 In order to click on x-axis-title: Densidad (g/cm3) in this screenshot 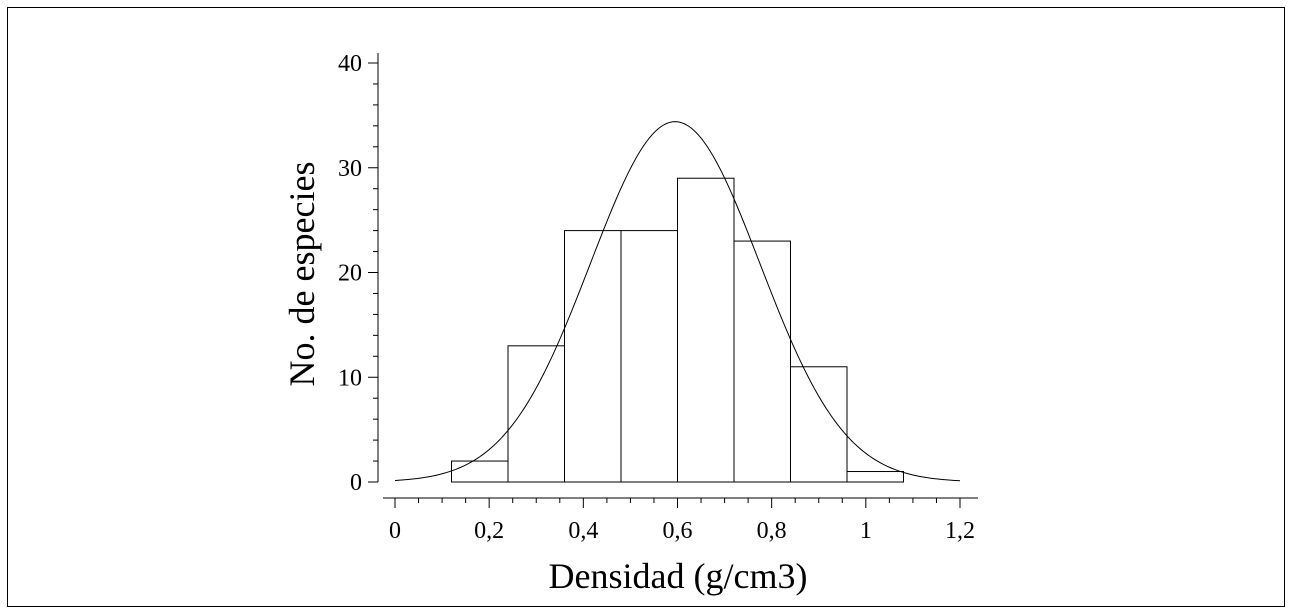, I will do `click(678, 576)`.